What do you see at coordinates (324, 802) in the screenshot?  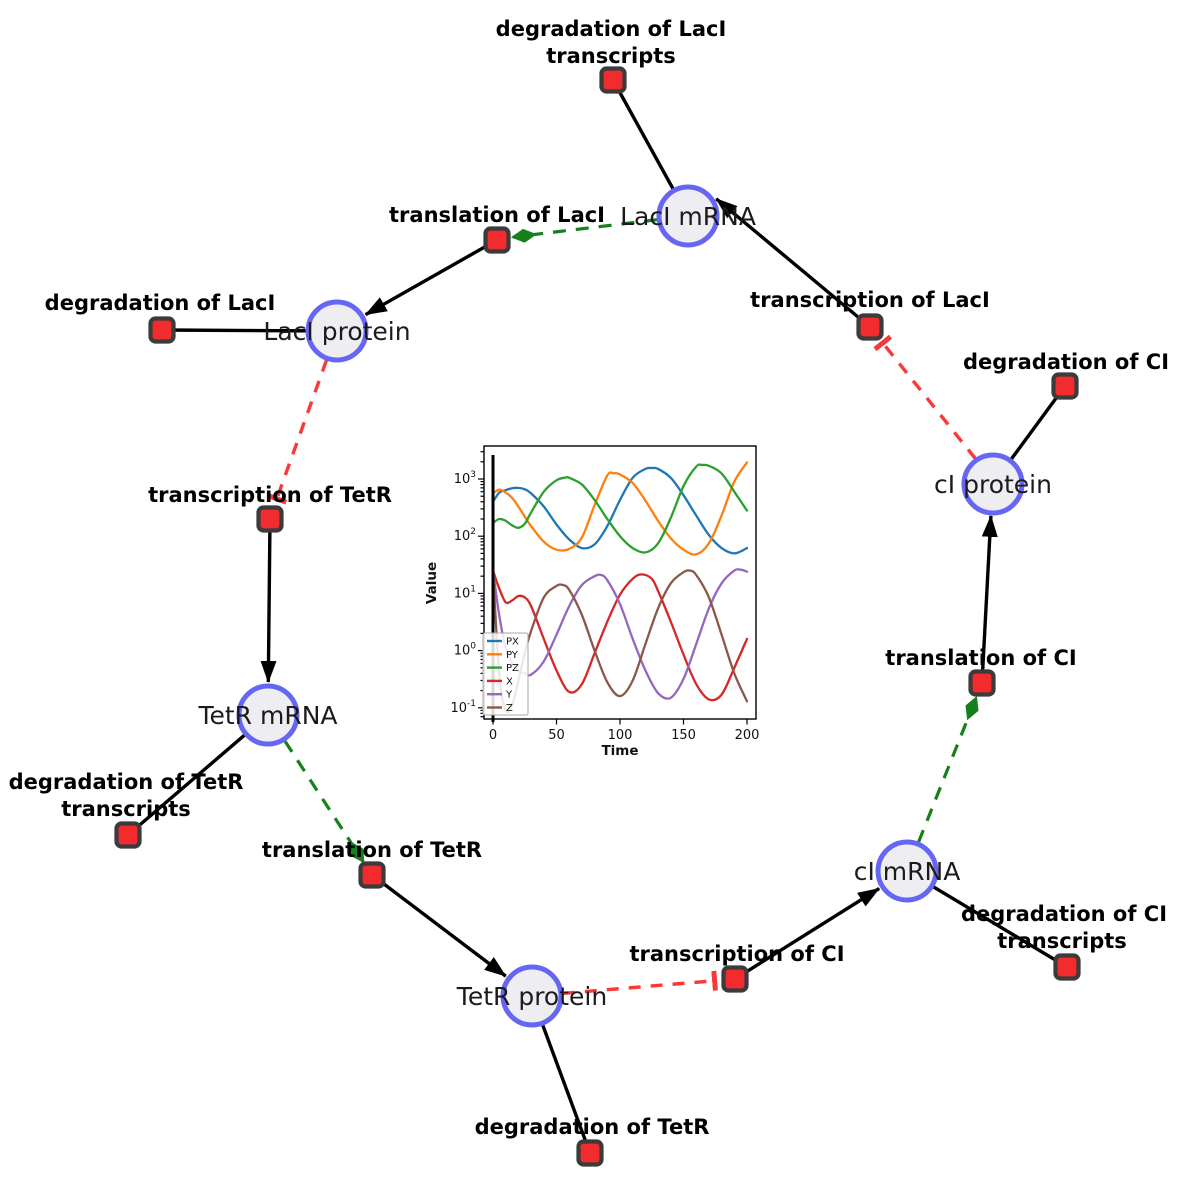 I see `edge-tetr-mrna-to-translation-tetr` at bounding box center [324, 802].